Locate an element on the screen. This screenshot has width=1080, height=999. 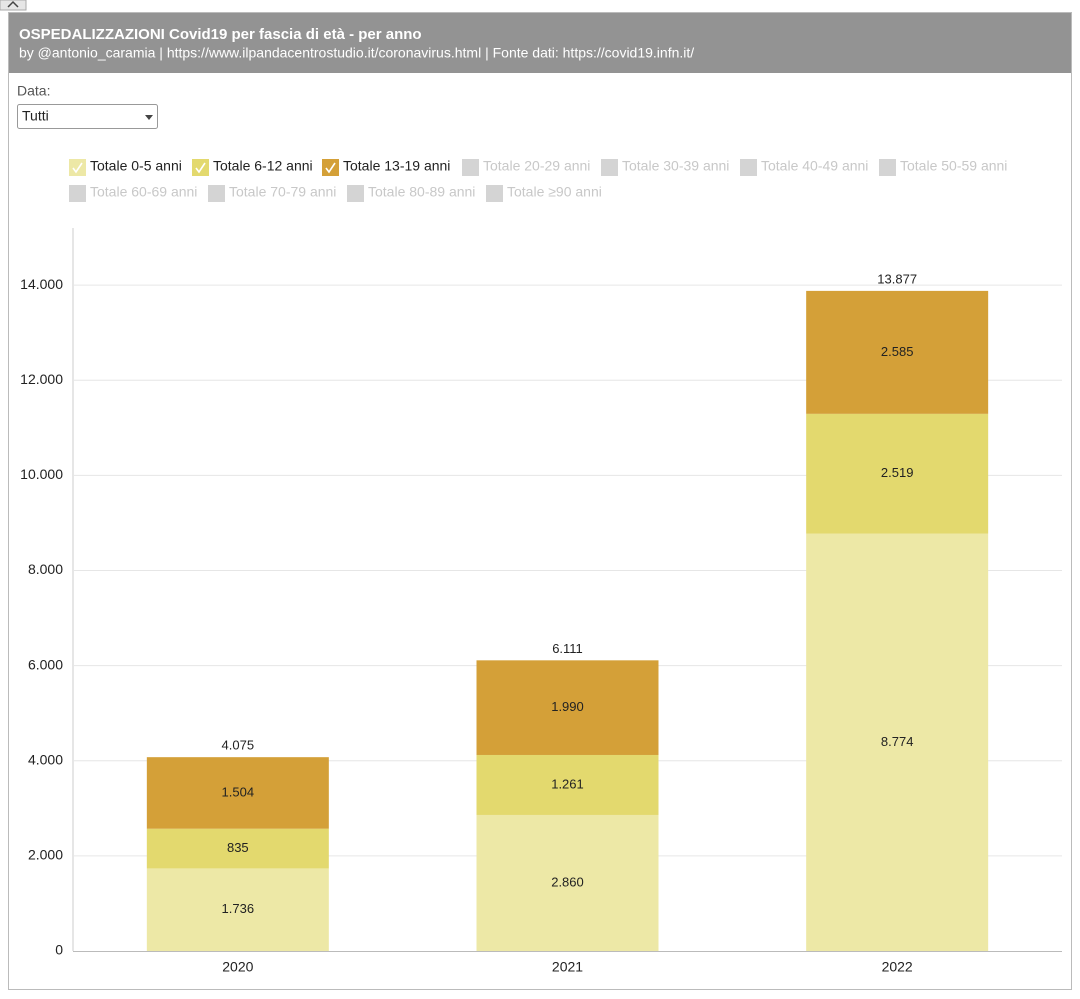
legend-label-inactive: Totale 30-39 anni is located at coordinates (675, 166).